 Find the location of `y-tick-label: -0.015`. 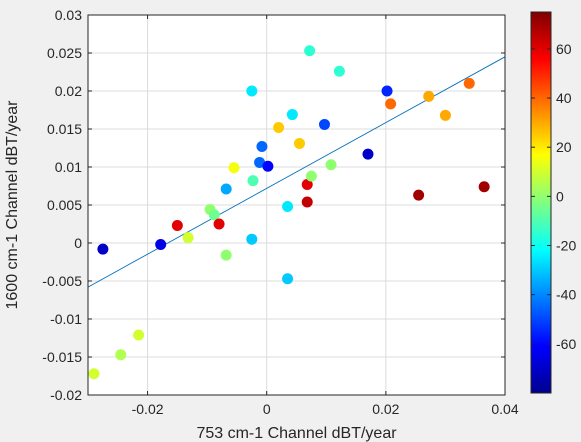

y-tick-label: -0.015 is located at coordinates (62, 357).